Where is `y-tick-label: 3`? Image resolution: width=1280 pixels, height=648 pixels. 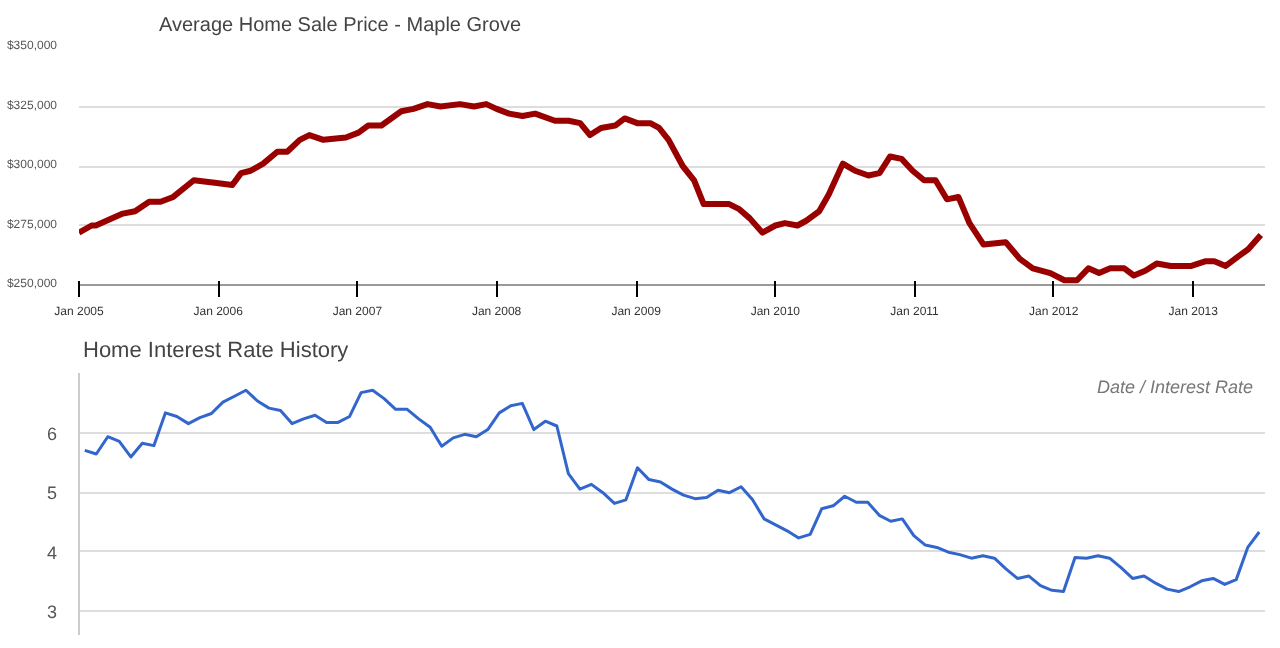 y-tick-label: 3 is located at coordinates (52, 612).